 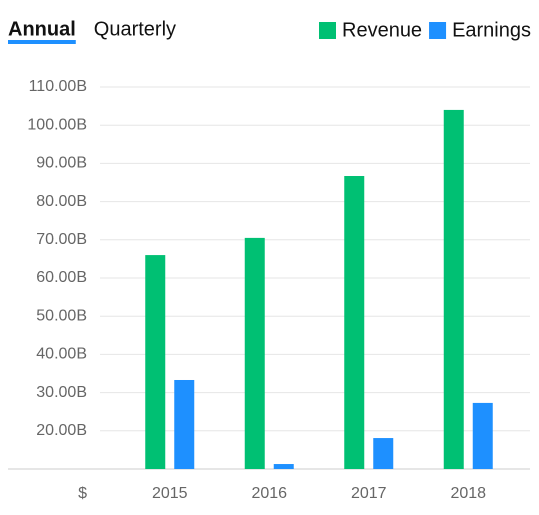 I want to click on y-axis-label: $, so click(x=82, y=493).